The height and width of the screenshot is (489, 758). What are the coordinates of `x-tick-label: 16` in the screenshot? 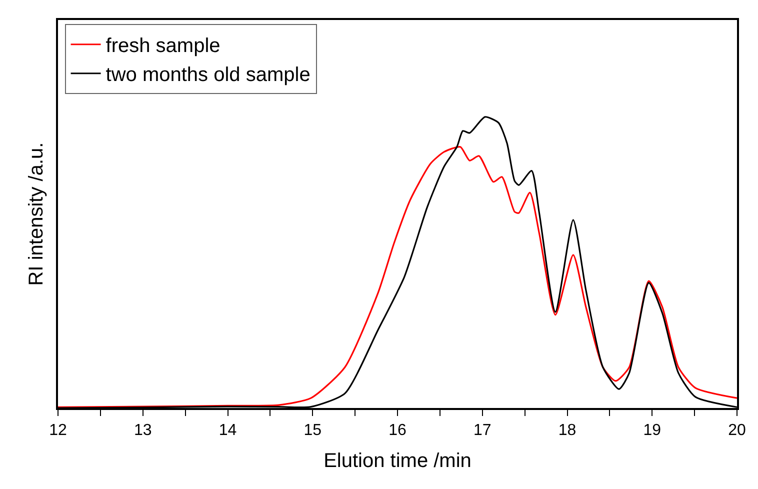 It's located at (397, 430).